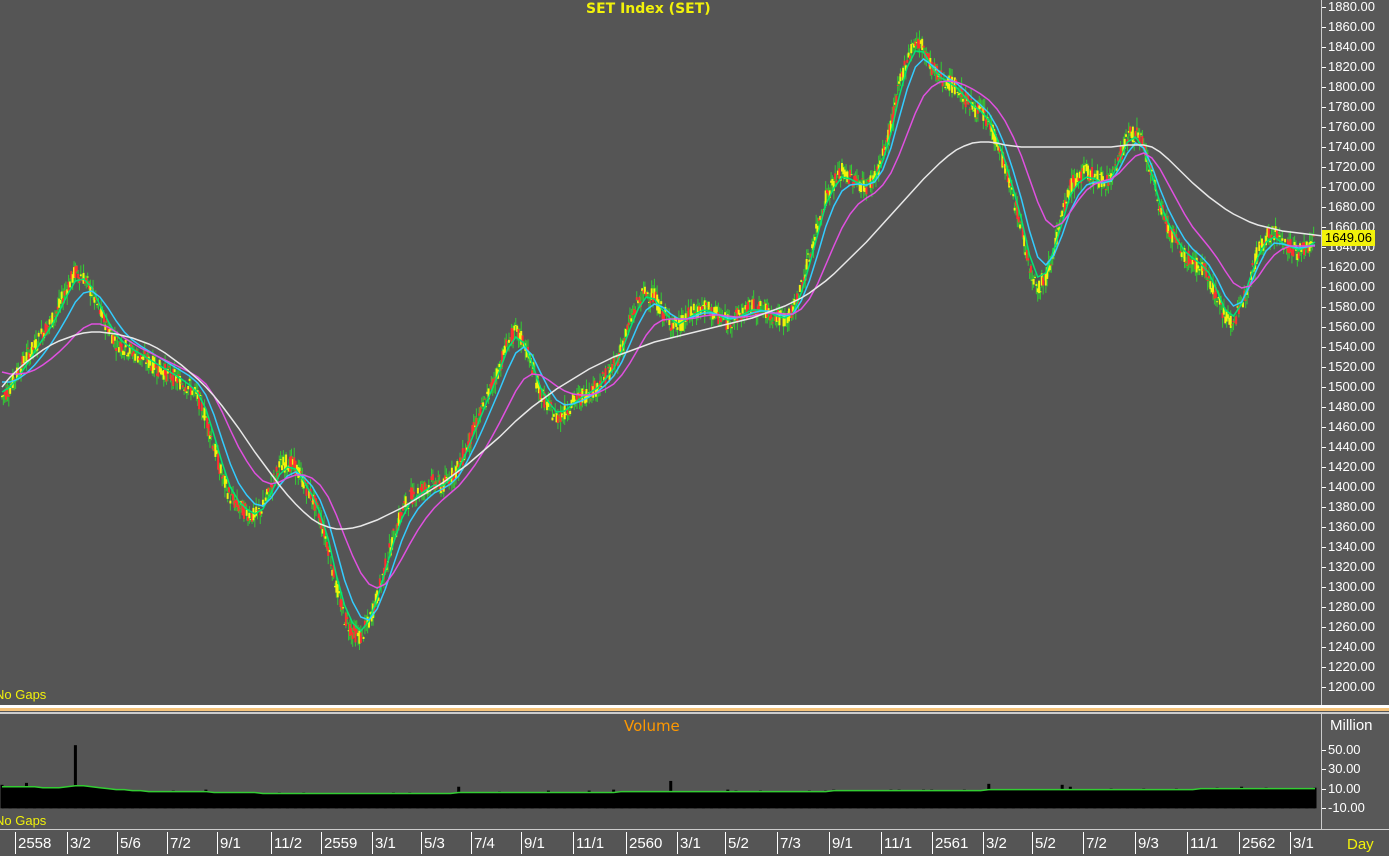  I want to click on x-tick-label: 3/1, so click(1302, 843).